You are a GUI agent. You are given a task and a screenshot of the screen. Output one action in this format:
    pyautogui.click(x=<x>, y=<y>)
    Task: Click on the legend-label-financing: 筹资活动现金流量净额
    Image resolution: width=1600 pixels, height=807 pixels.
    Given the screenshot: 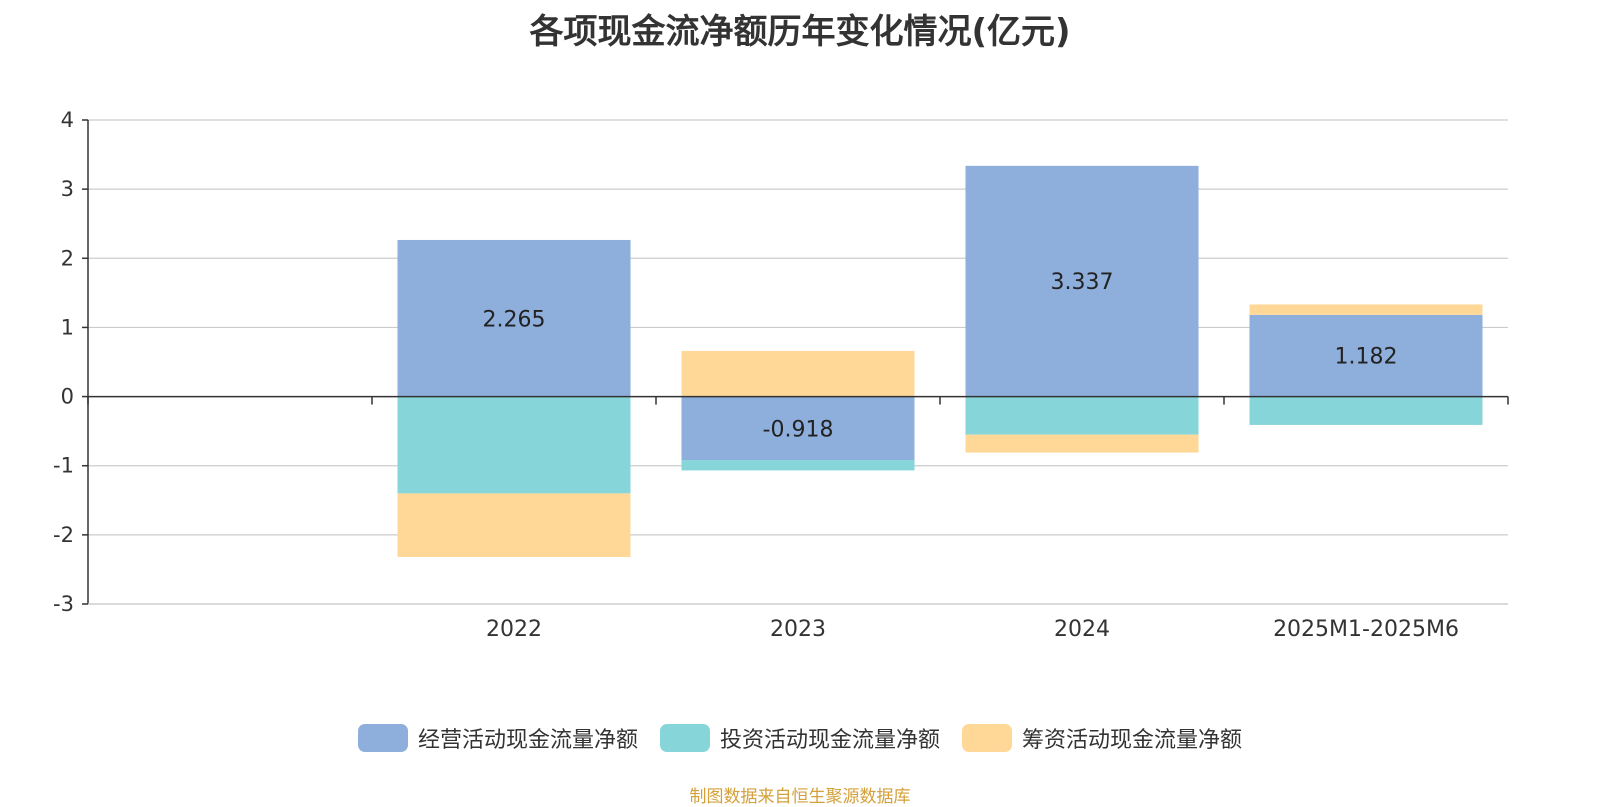 What is the action you would take?
    pyautogui.click(x=1132, y=740)
    